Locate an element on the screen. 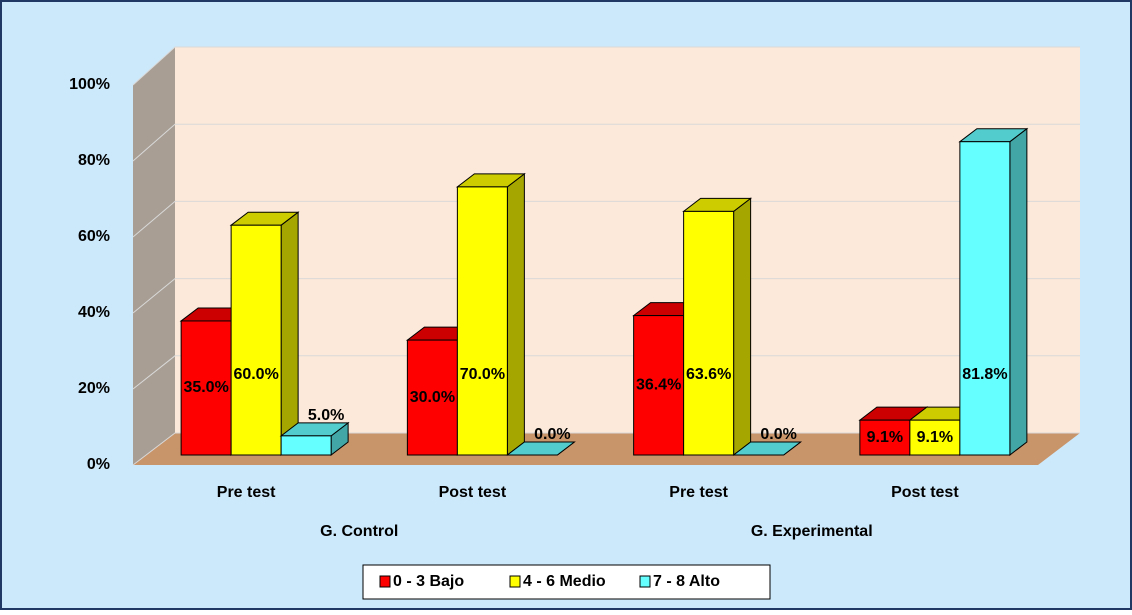  legend-label: 0 - 3 Bajo is located at coordinates (428, 581).